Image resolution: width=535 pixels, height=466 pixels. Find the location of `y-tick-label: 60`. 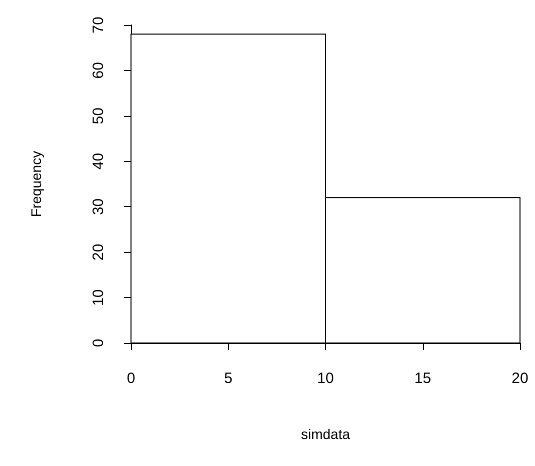

y-tick-label: 60 is located at coordinates (98, 70).